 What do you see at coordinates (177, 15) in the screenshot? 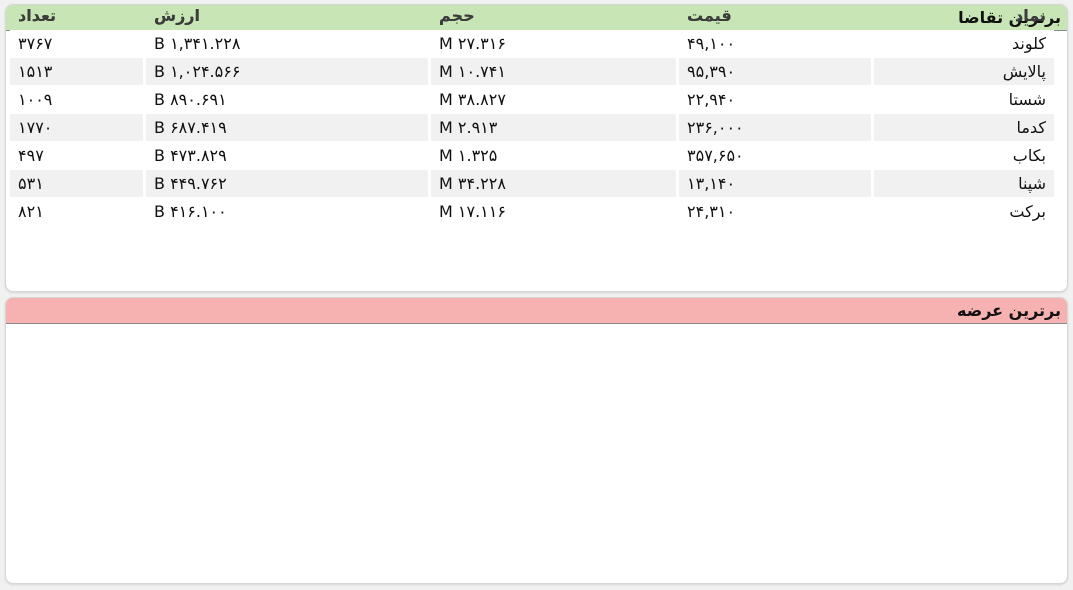
I see `column-header-value: ارزش` at bounding box center [177, 15].